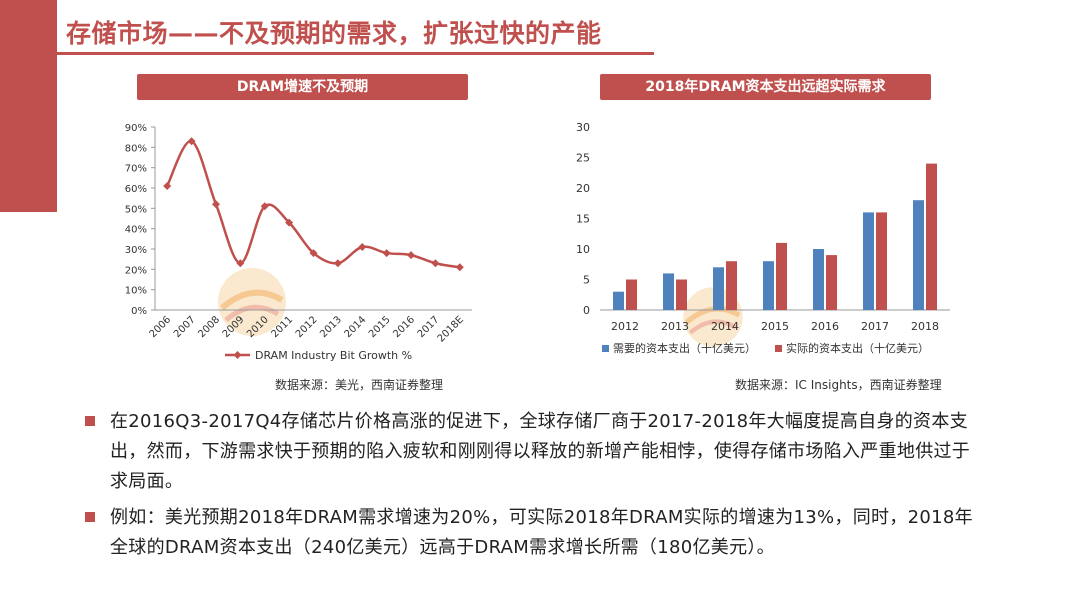 The height and width of the screenshot is (608, 1080). Describe the element at coordinates (765, 87) in the screenshot. I see `chart2-banner: 2018年DRAM资本支出远超实际需求` at that location.